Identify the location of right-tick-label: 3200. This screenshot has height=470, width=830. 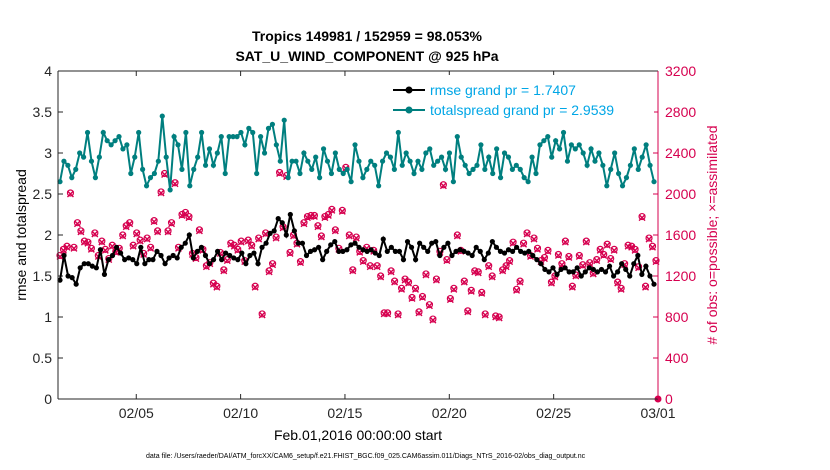
(680, 71).